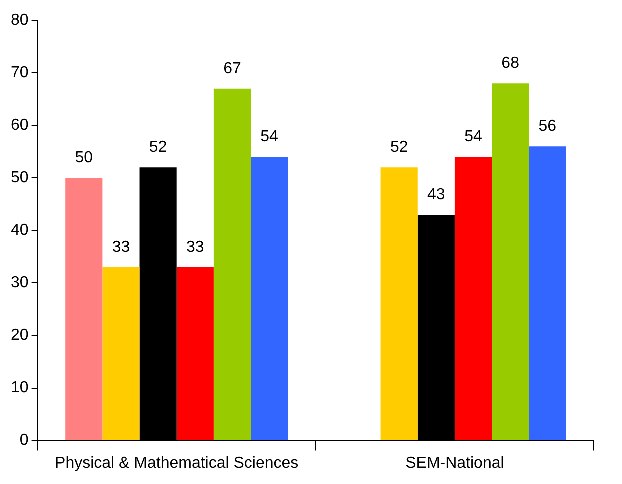 The height and width of the screenshot is (484, 622). Describe the element at coordinates (24, 441) in the screenshot. I see `y-tick-label: 0` at that location.